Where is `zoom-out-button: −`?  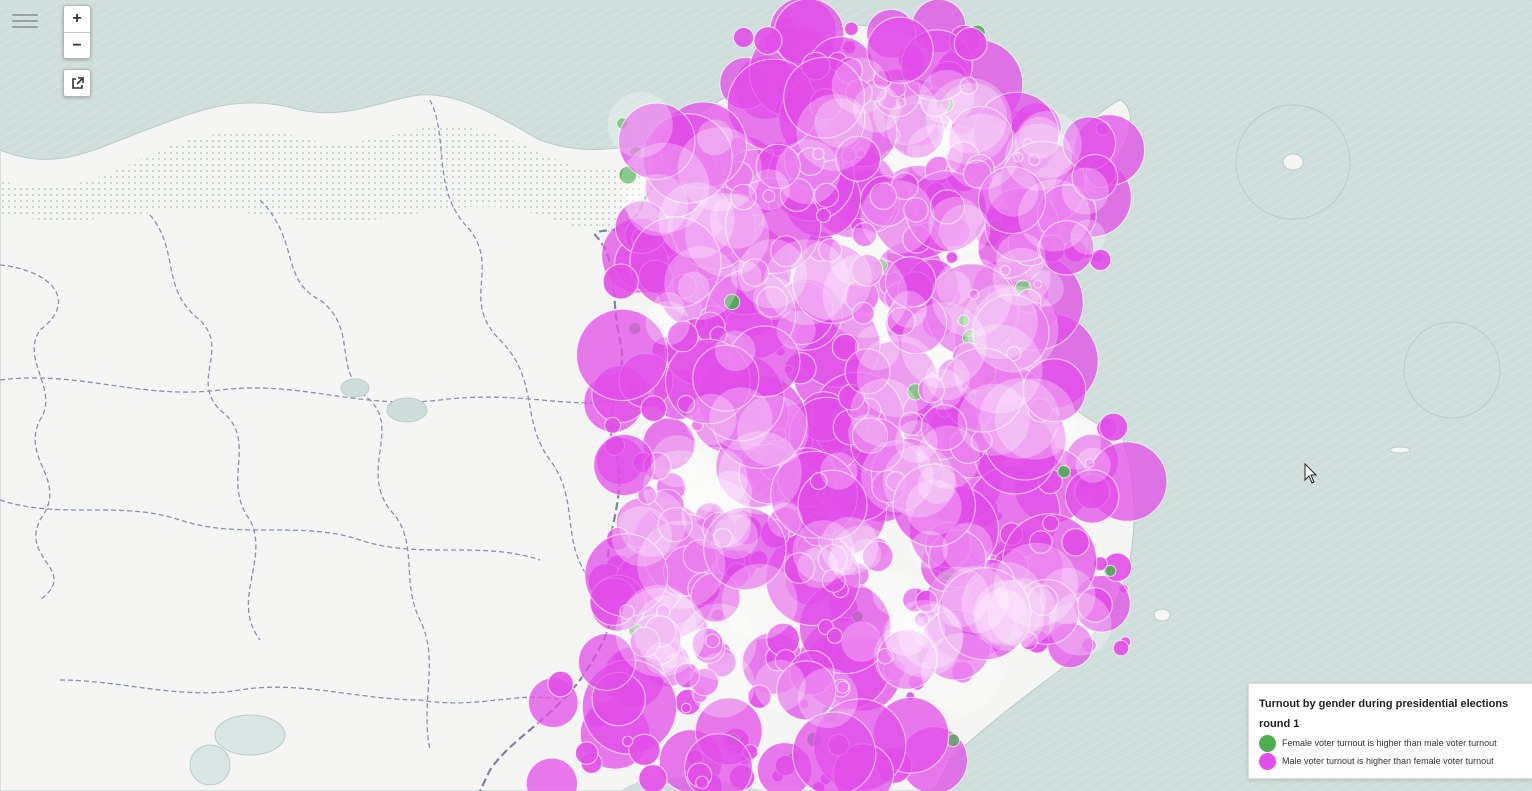
zoom-out-button: − is located at coordinates (77, 45).